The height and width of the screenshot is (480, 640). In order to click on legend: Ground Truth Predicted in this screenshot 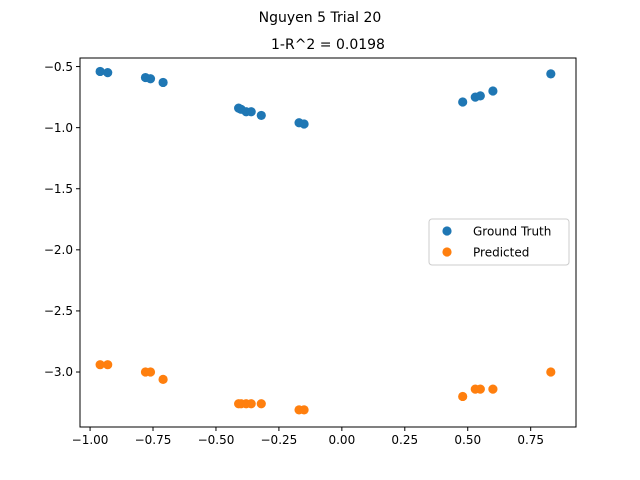, I will do `click(499, 242)`.